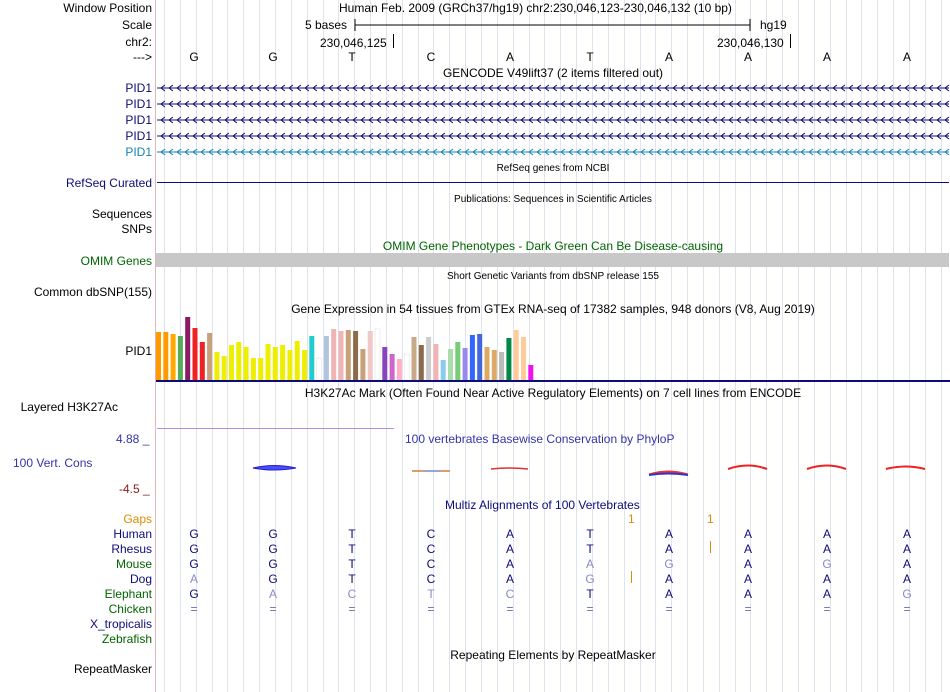  What do you see at coordinates (108, 183) in the screenshot?
I see `refseq-label: RefSeq Curated` at bounding box center [108, 183].